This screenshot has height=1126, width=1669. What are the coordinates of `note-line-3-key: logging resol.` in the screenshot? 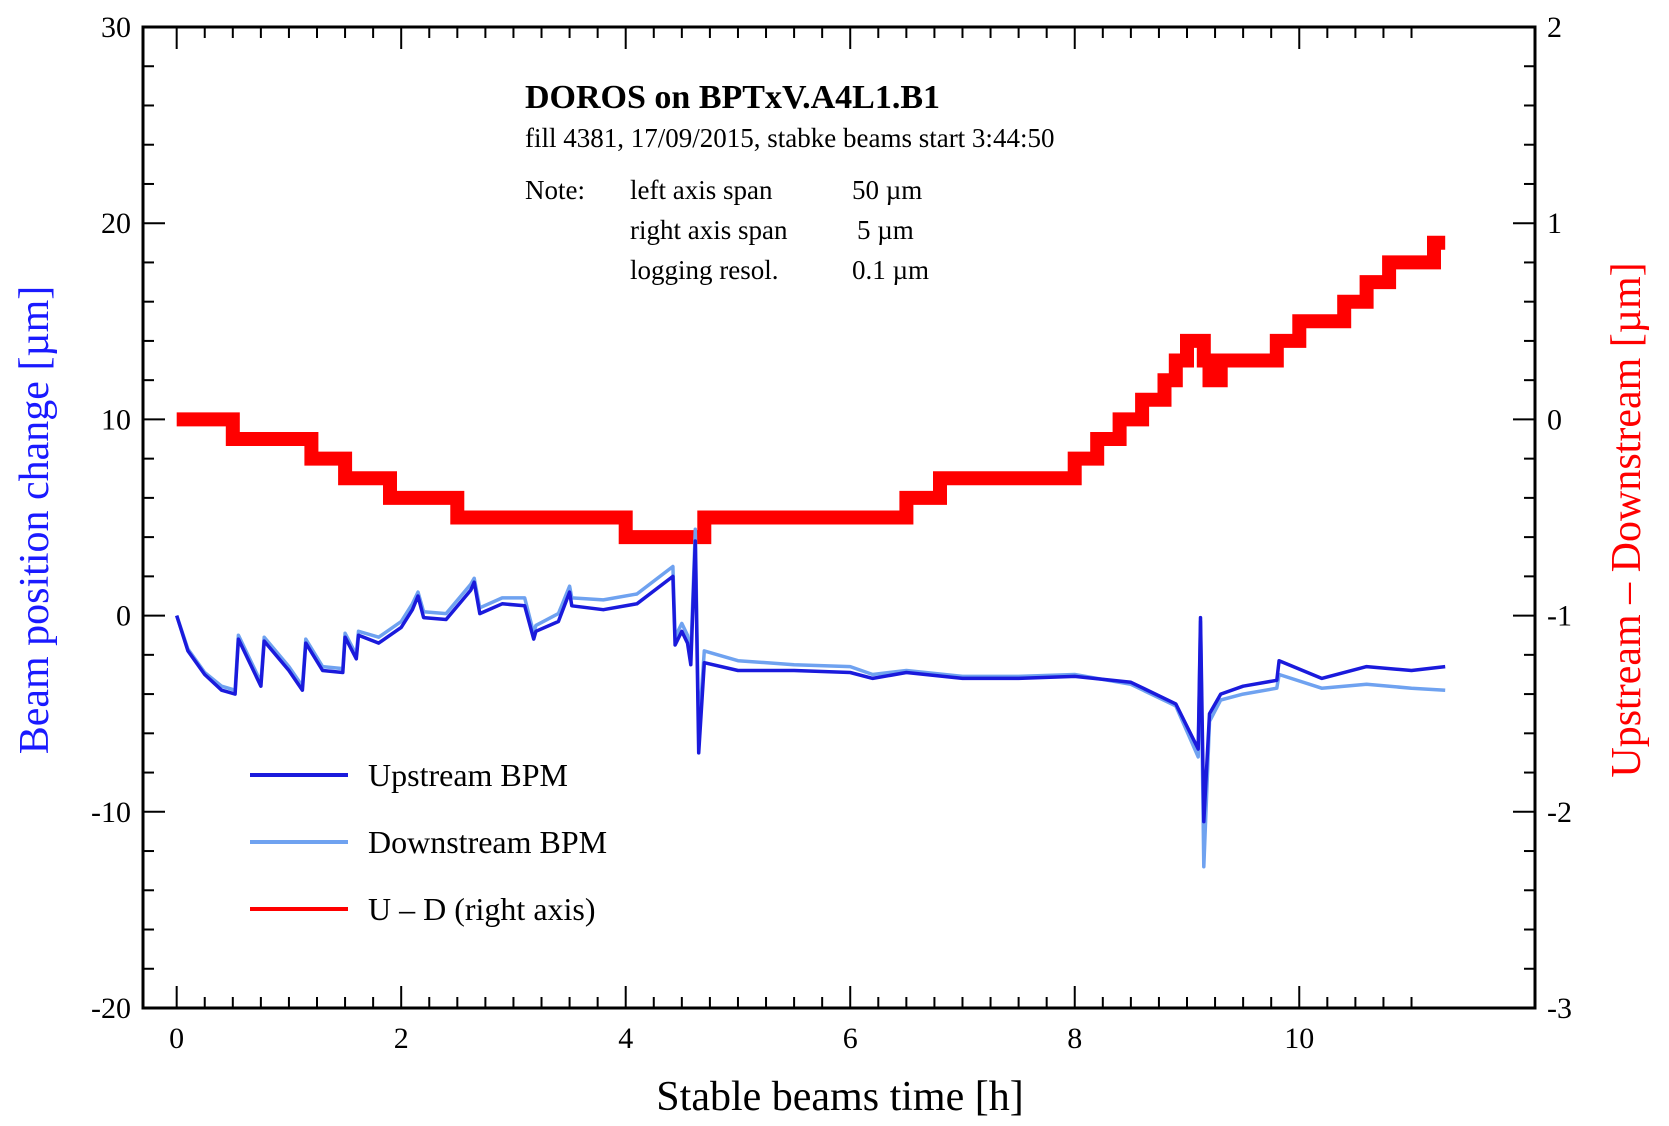 It's located at (704, 270).